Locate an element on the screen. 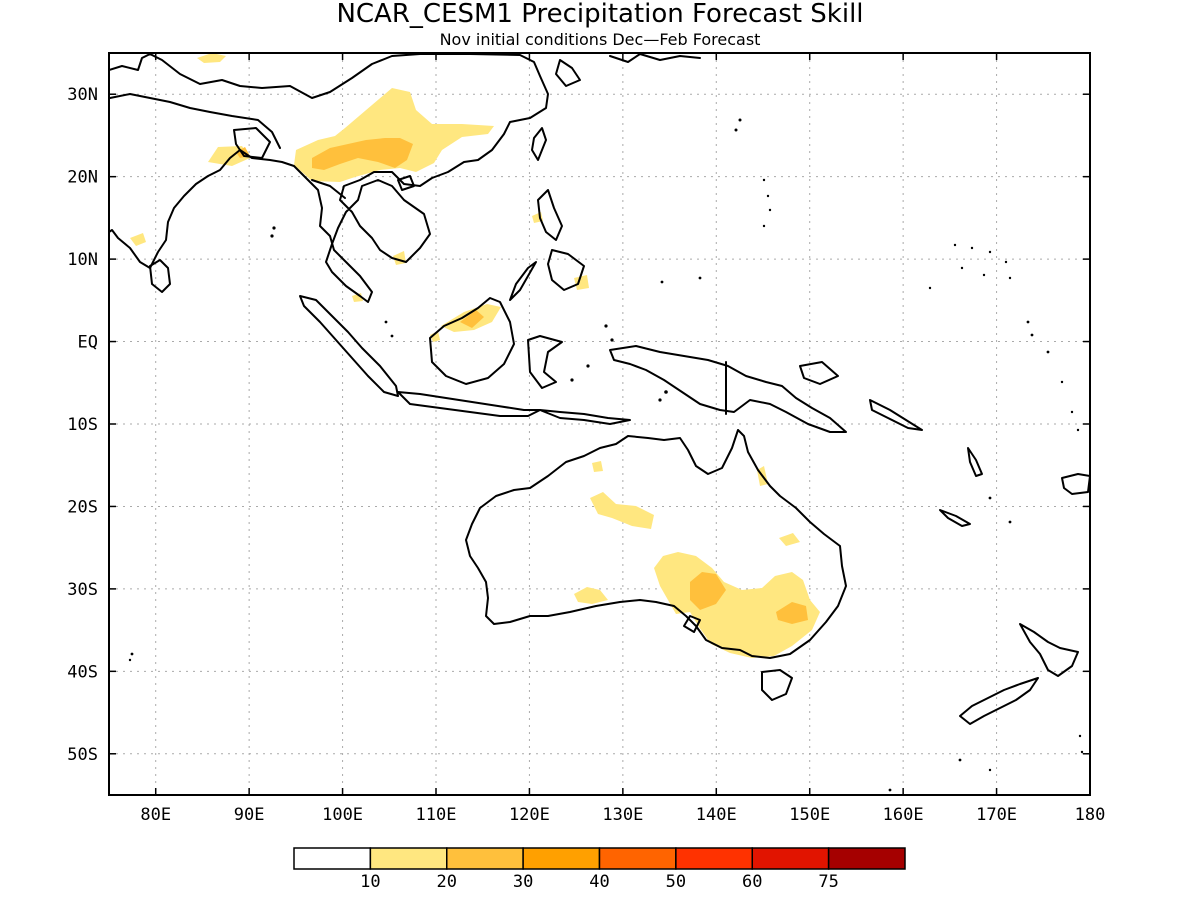 This screenshot has width=1200, height=900. lat-tick-label: 20S is located at coordinates (82, 507).